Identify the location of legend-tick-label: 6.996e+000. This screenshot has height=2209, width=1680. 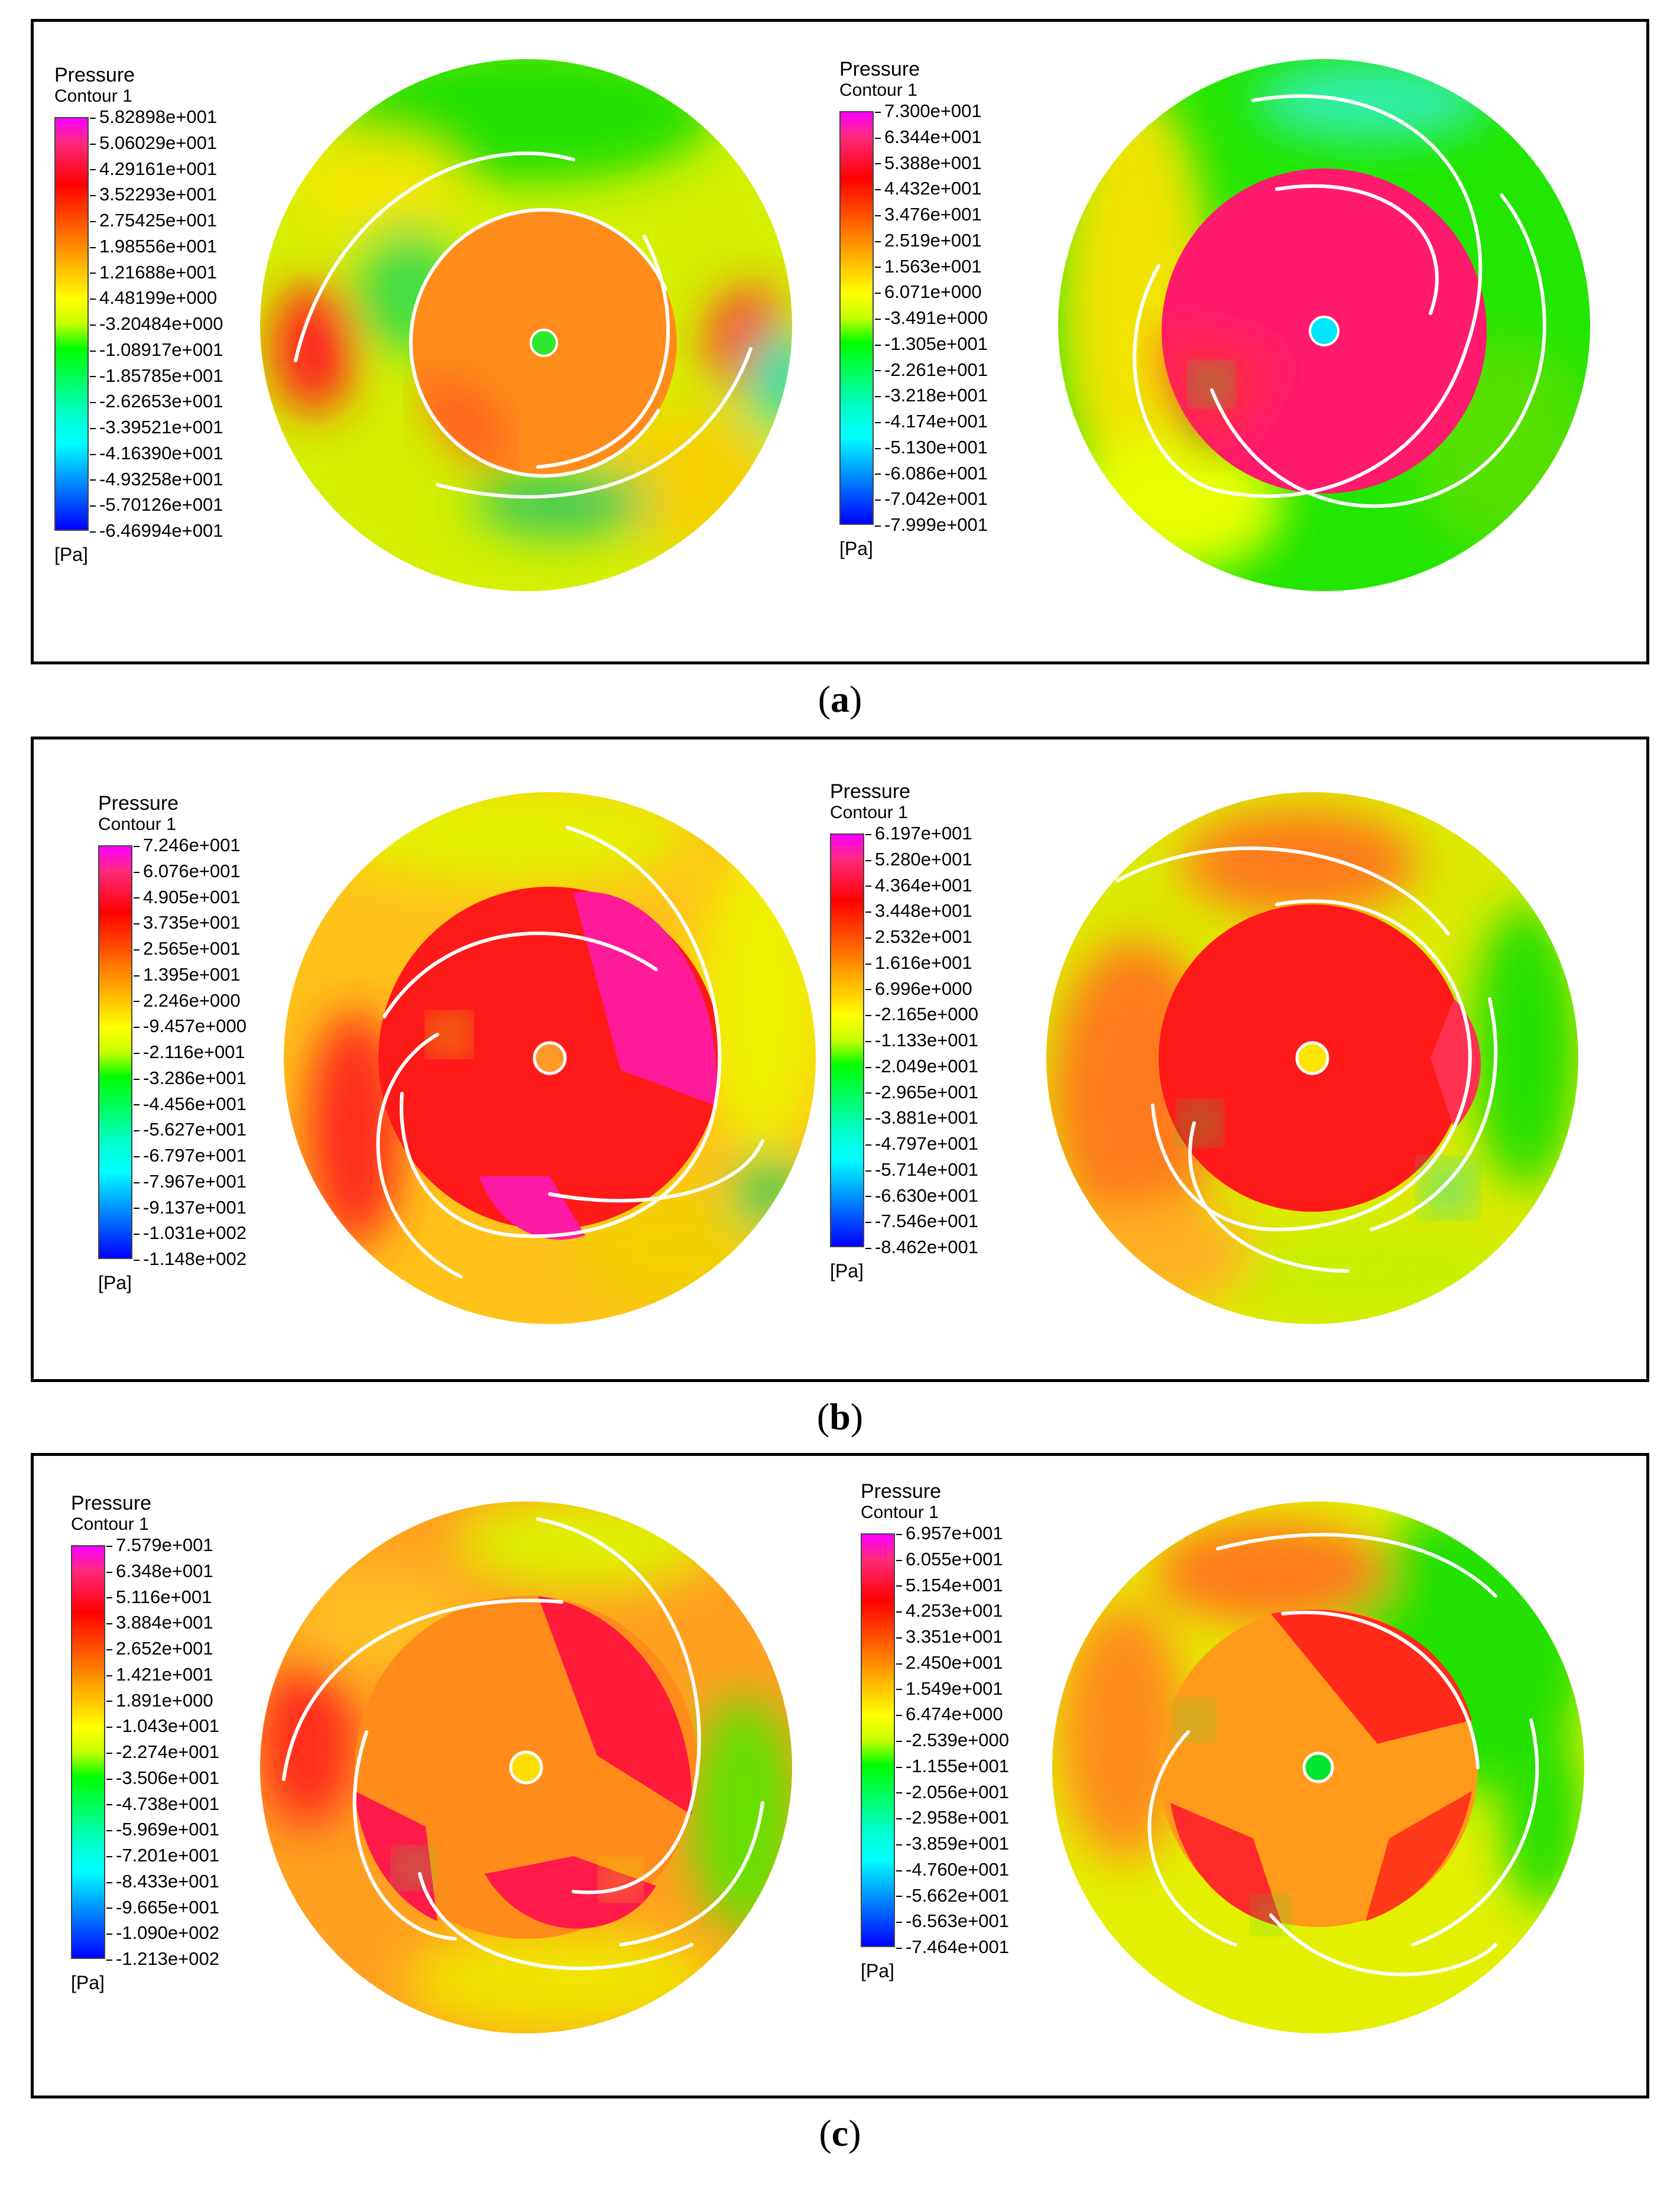
(919, 988).